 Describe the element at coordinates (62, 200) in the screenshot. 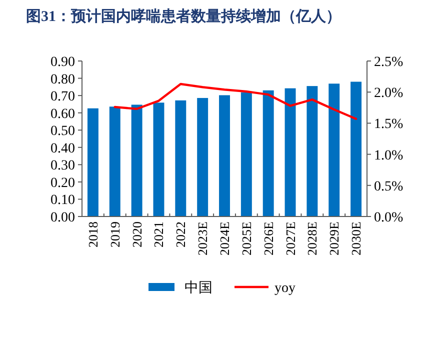

I see `y-tick-label: 0.10` at that location.